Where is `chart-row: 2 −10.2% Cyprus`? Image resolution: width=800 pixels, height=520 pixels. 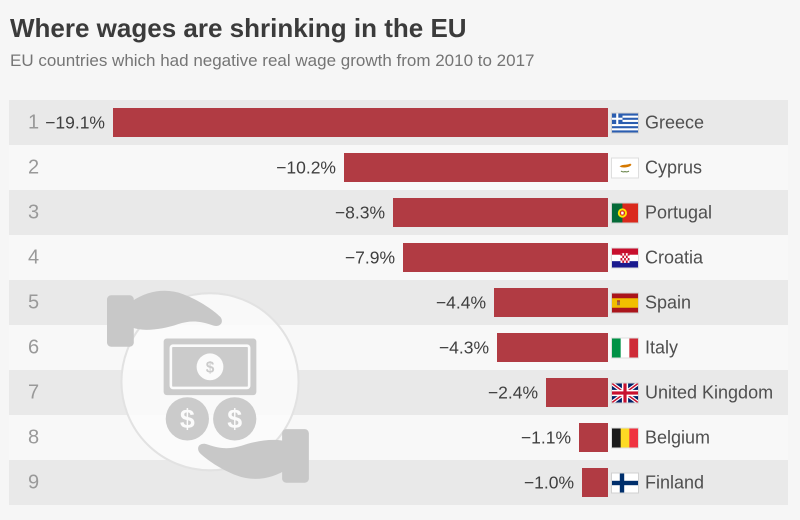
chart-row: 2 −10.2% Cyprus is located at coordinates (400, 167).